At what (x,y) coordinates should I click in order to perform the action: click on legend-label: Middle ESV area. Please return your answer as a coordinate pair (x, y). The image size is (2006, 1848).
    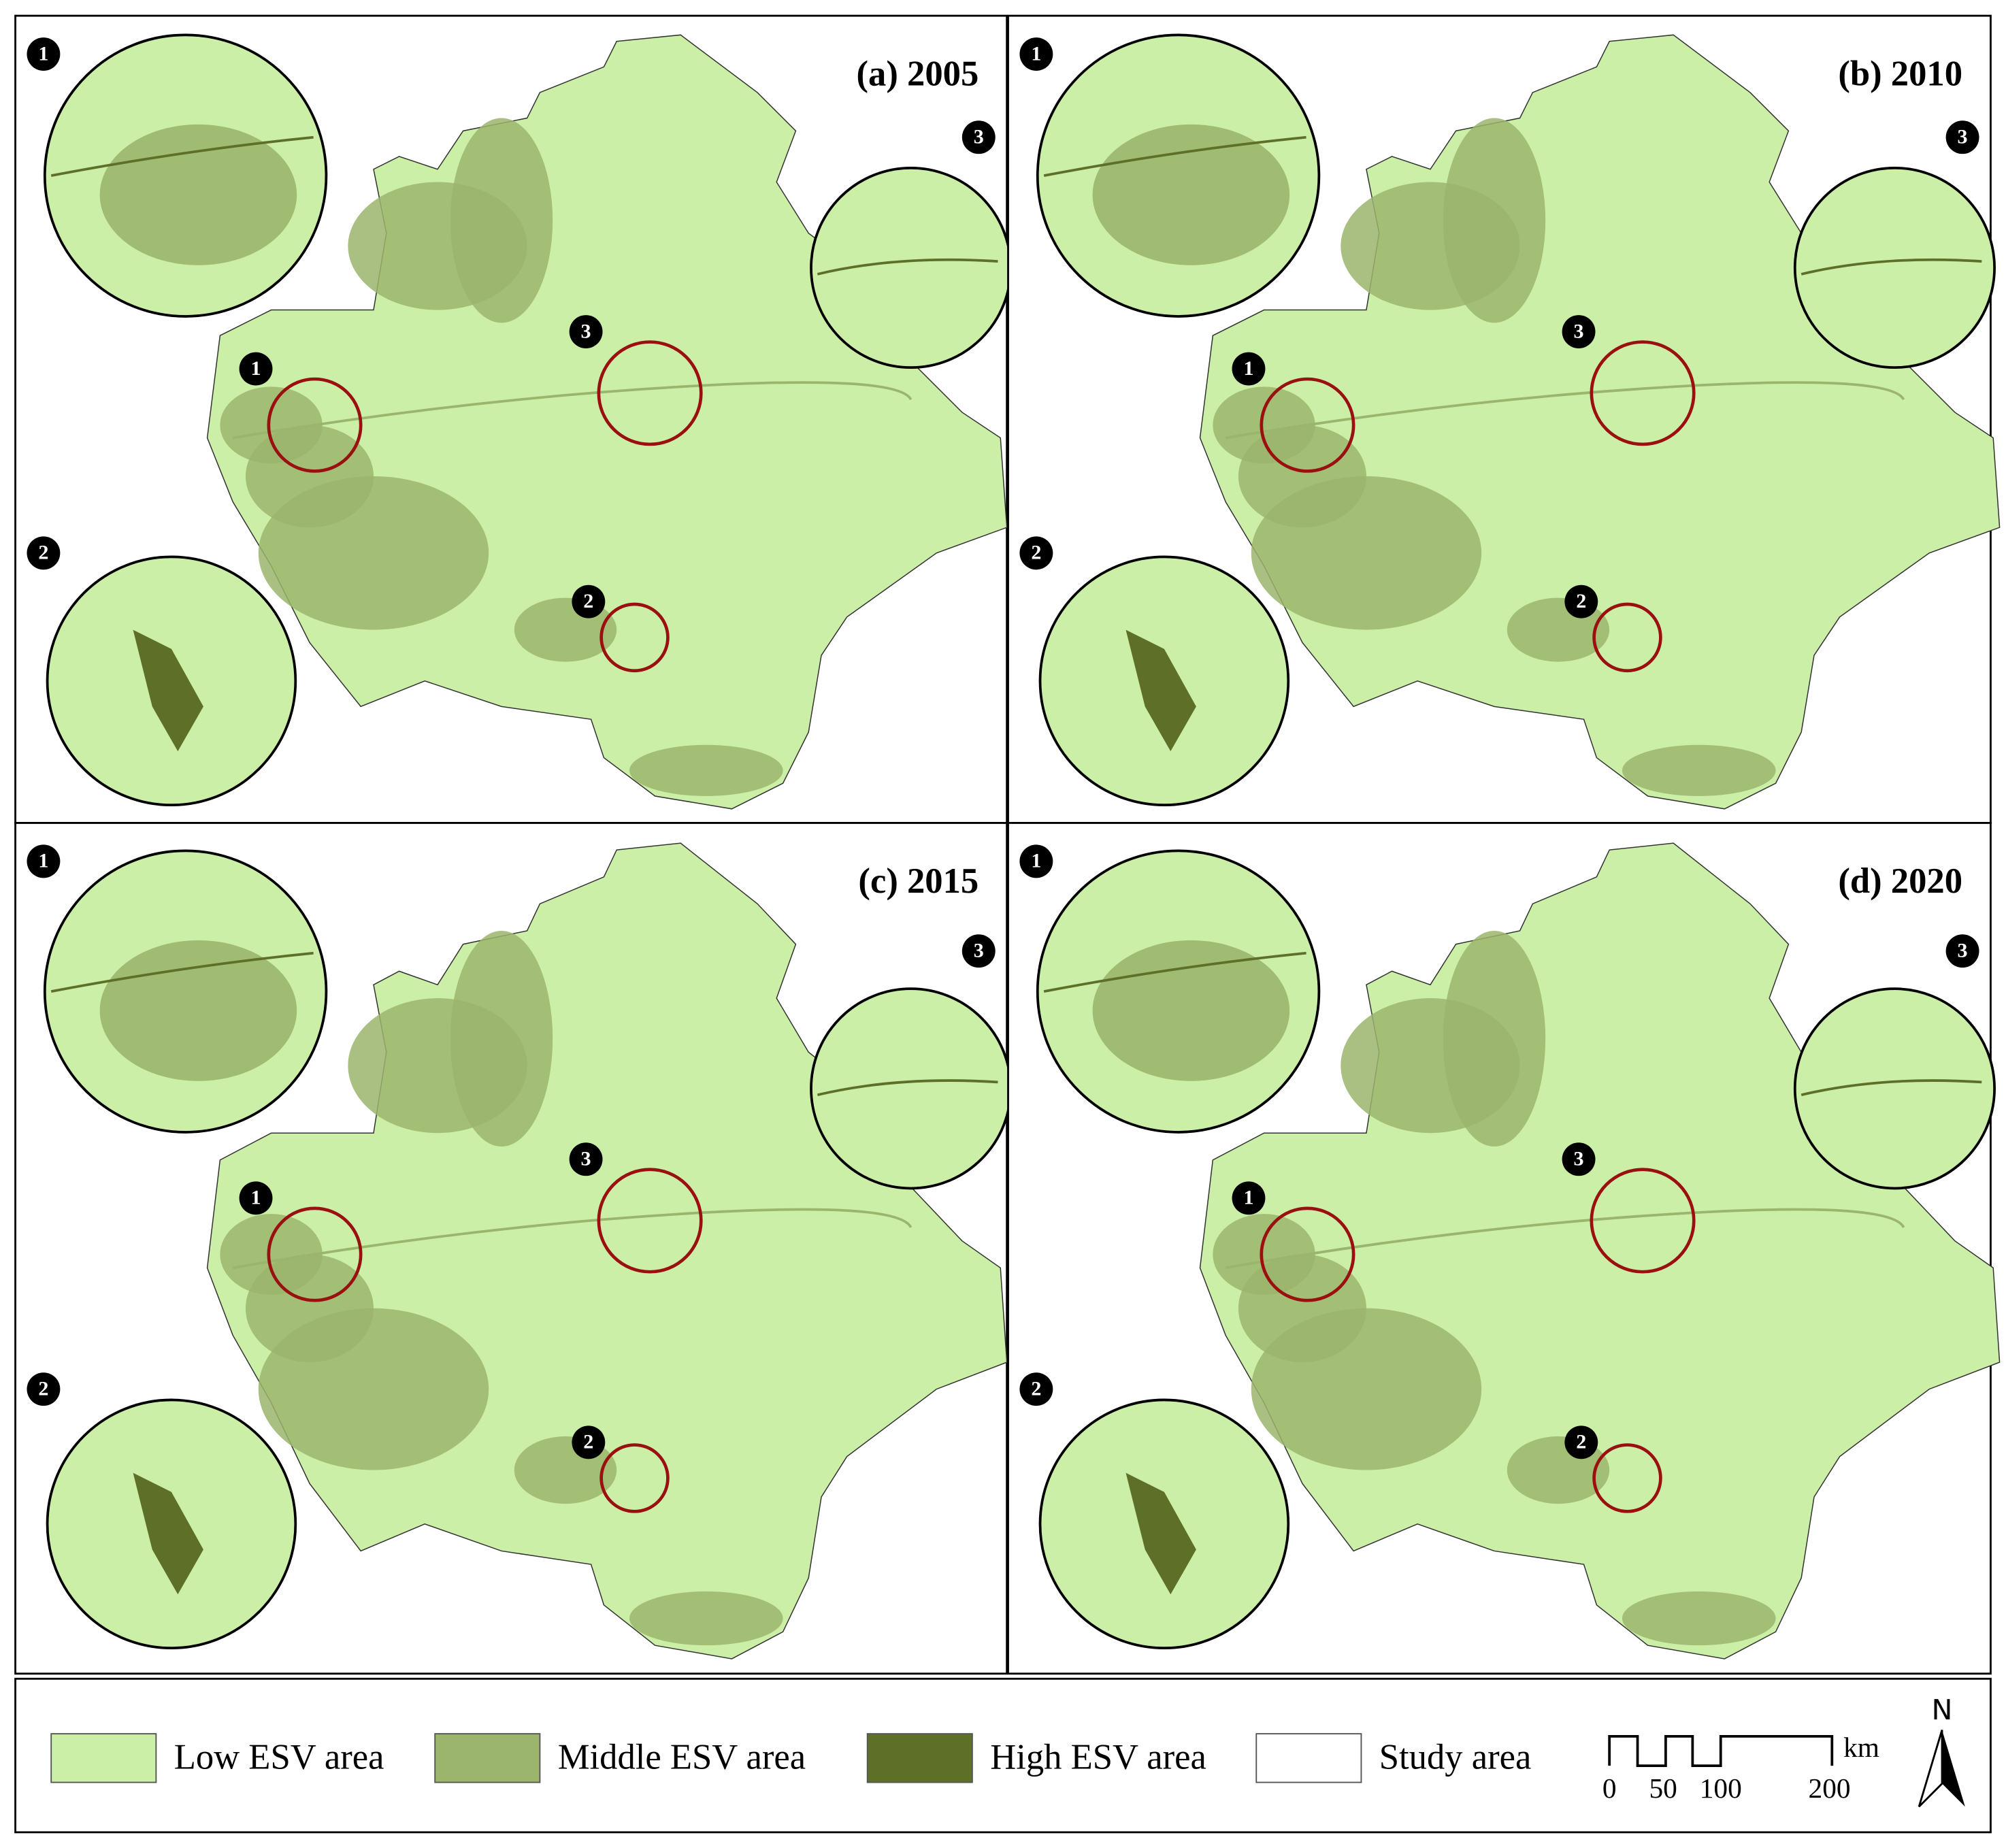
    Looking at the image, I should click on (682, 1758).